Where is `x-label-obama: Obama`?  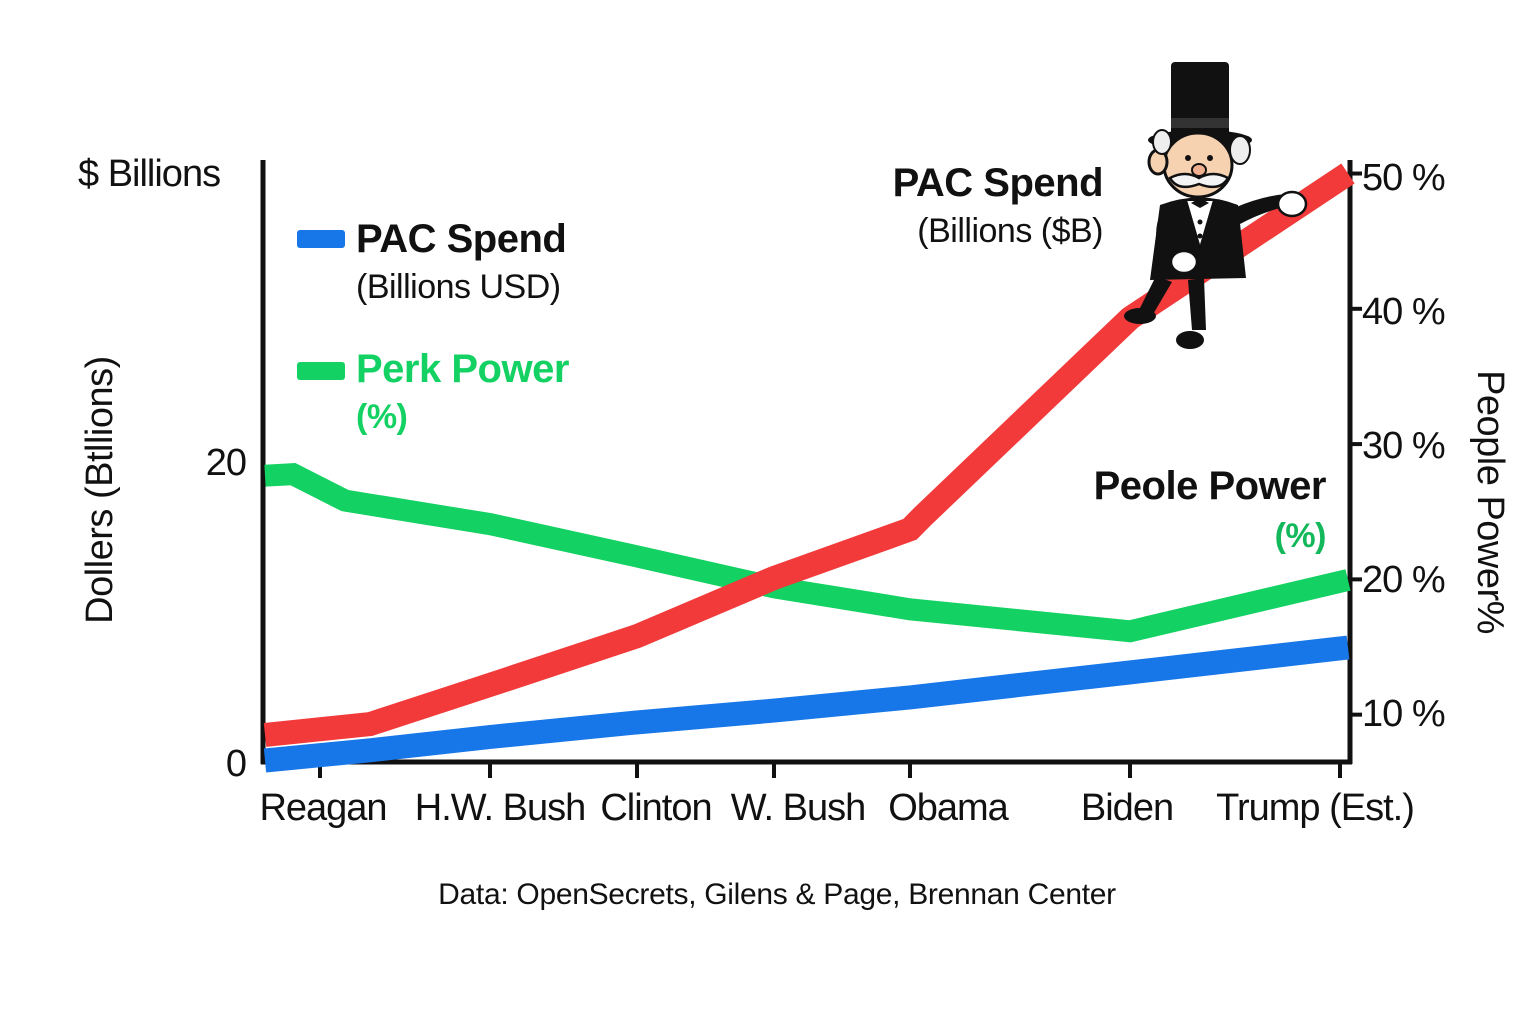
x-label-obama: Obama is located at coordinates (948, 808).